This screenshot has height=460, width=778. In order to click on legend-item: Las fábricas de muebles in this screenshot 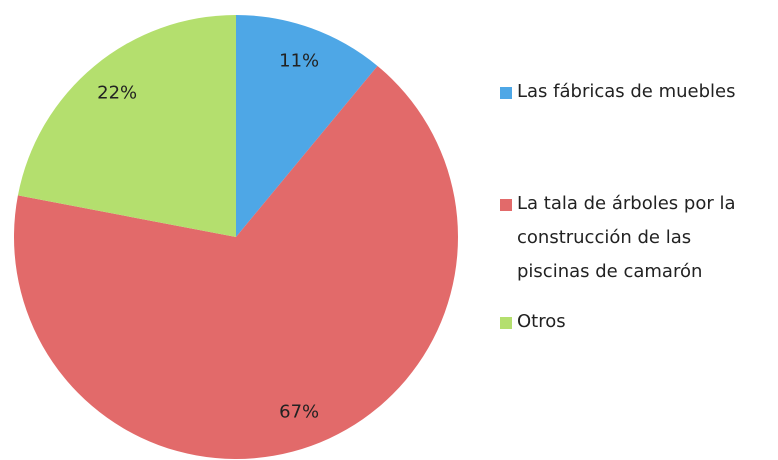, I will do `click(634, 92)`.